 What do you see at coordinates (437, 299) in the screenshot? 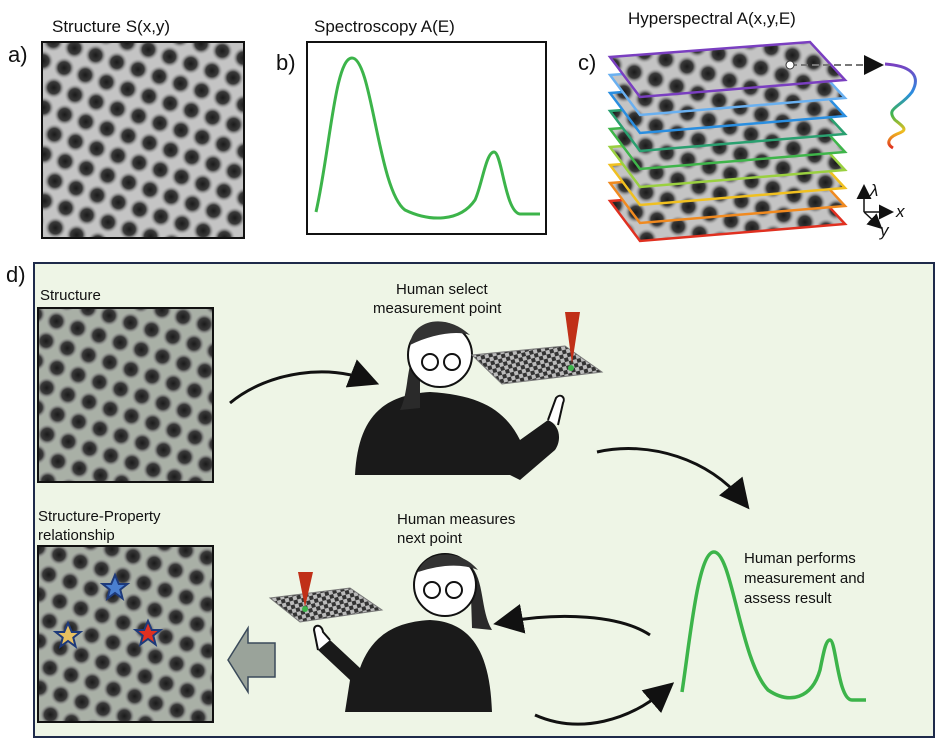
I see `label: Human select measurement point` at bounding box center [437, 299].